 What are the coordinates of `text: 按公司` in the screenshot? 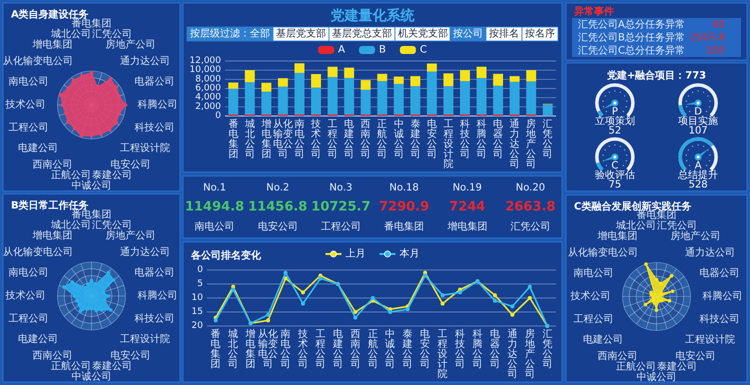 It's located at (468, 34).